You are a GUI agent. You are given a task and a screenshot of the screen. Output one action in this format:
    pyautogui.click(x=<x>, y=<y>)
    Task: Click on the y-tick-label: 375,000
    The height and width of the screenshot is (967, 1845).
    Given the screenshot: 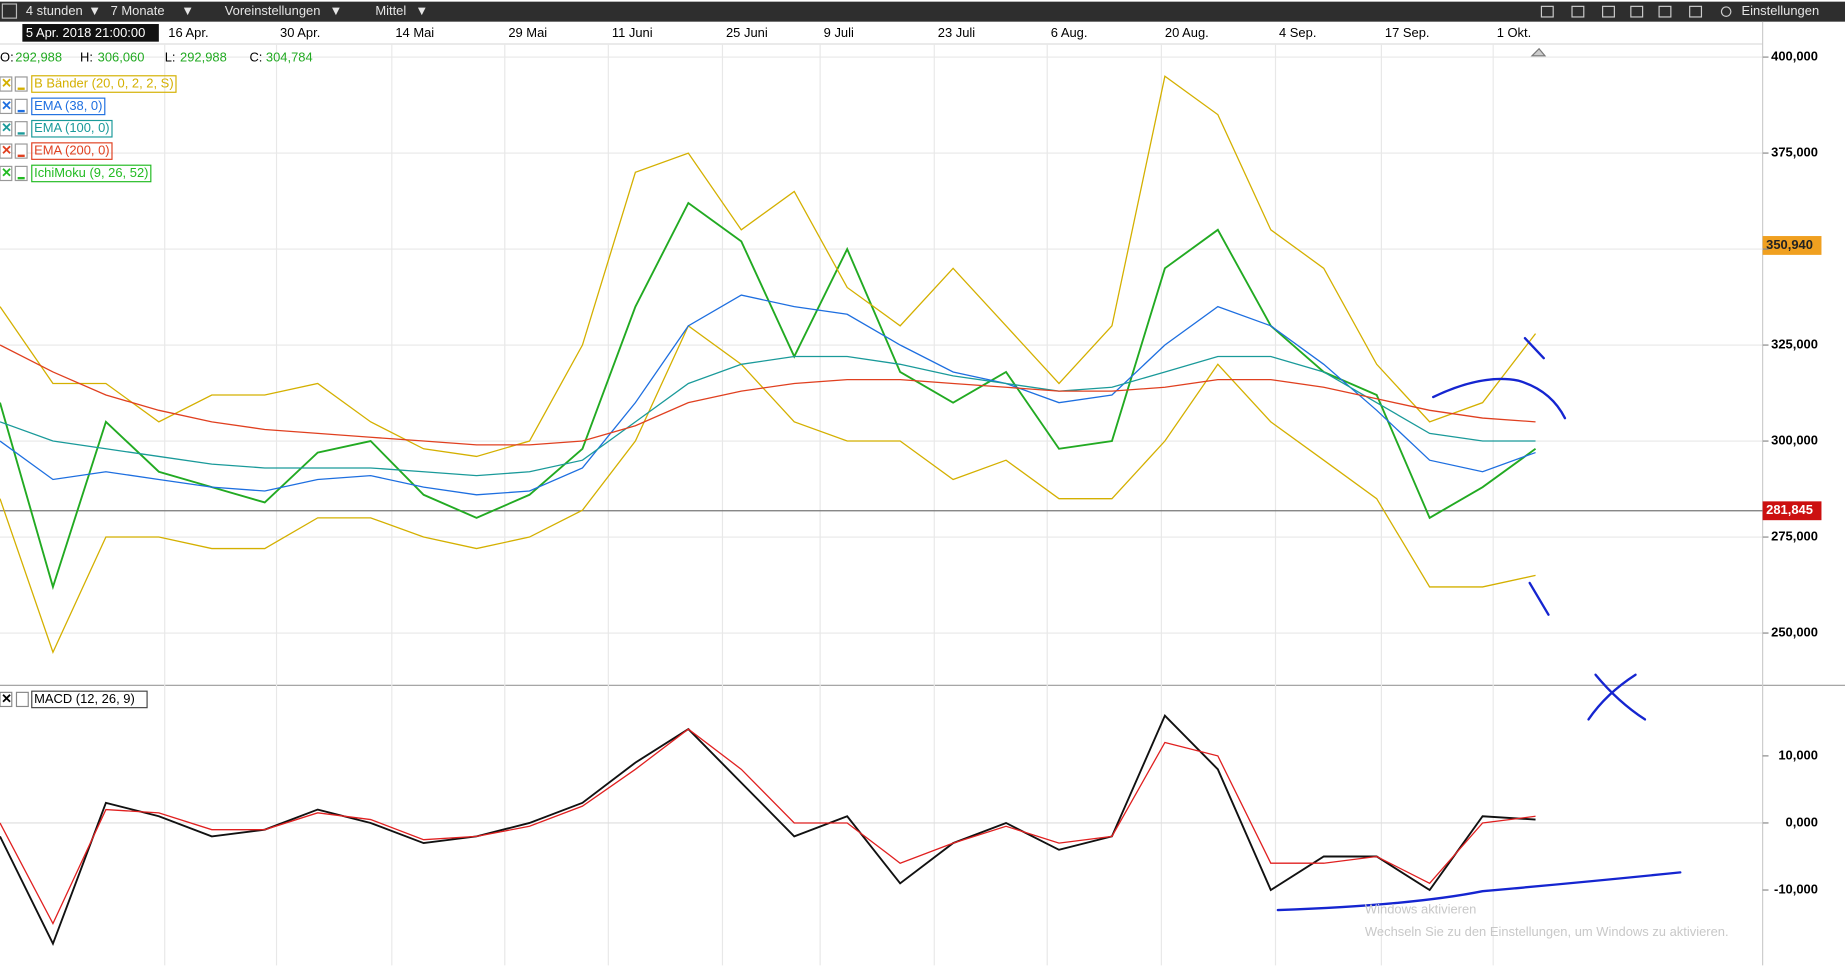 What is the action you would take?
    pyautogui.click(x=1794, y=151)
    